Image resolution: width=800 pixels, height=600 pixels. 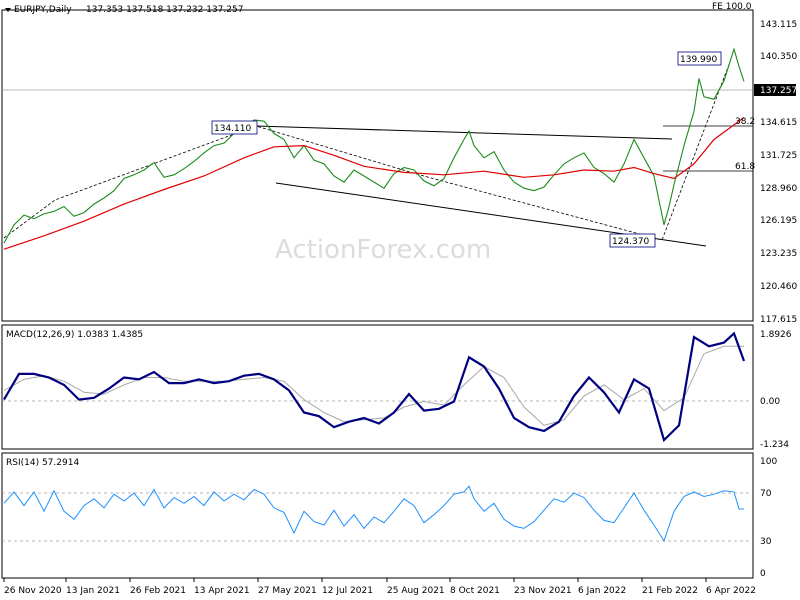 I want to click on macd-signal-line, so click(x=373, y=385).